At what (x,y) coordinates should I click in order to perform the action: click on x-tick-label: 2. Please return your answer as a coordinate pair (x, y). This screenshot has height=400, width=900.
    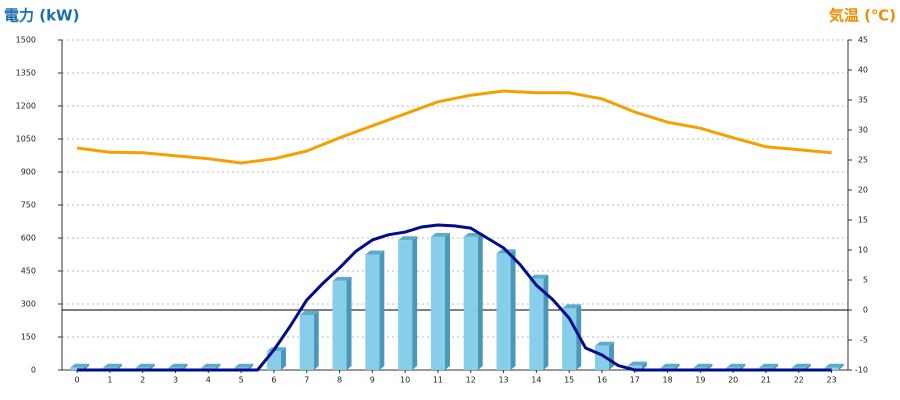
    Looking at the image, I should click on (142, 380).